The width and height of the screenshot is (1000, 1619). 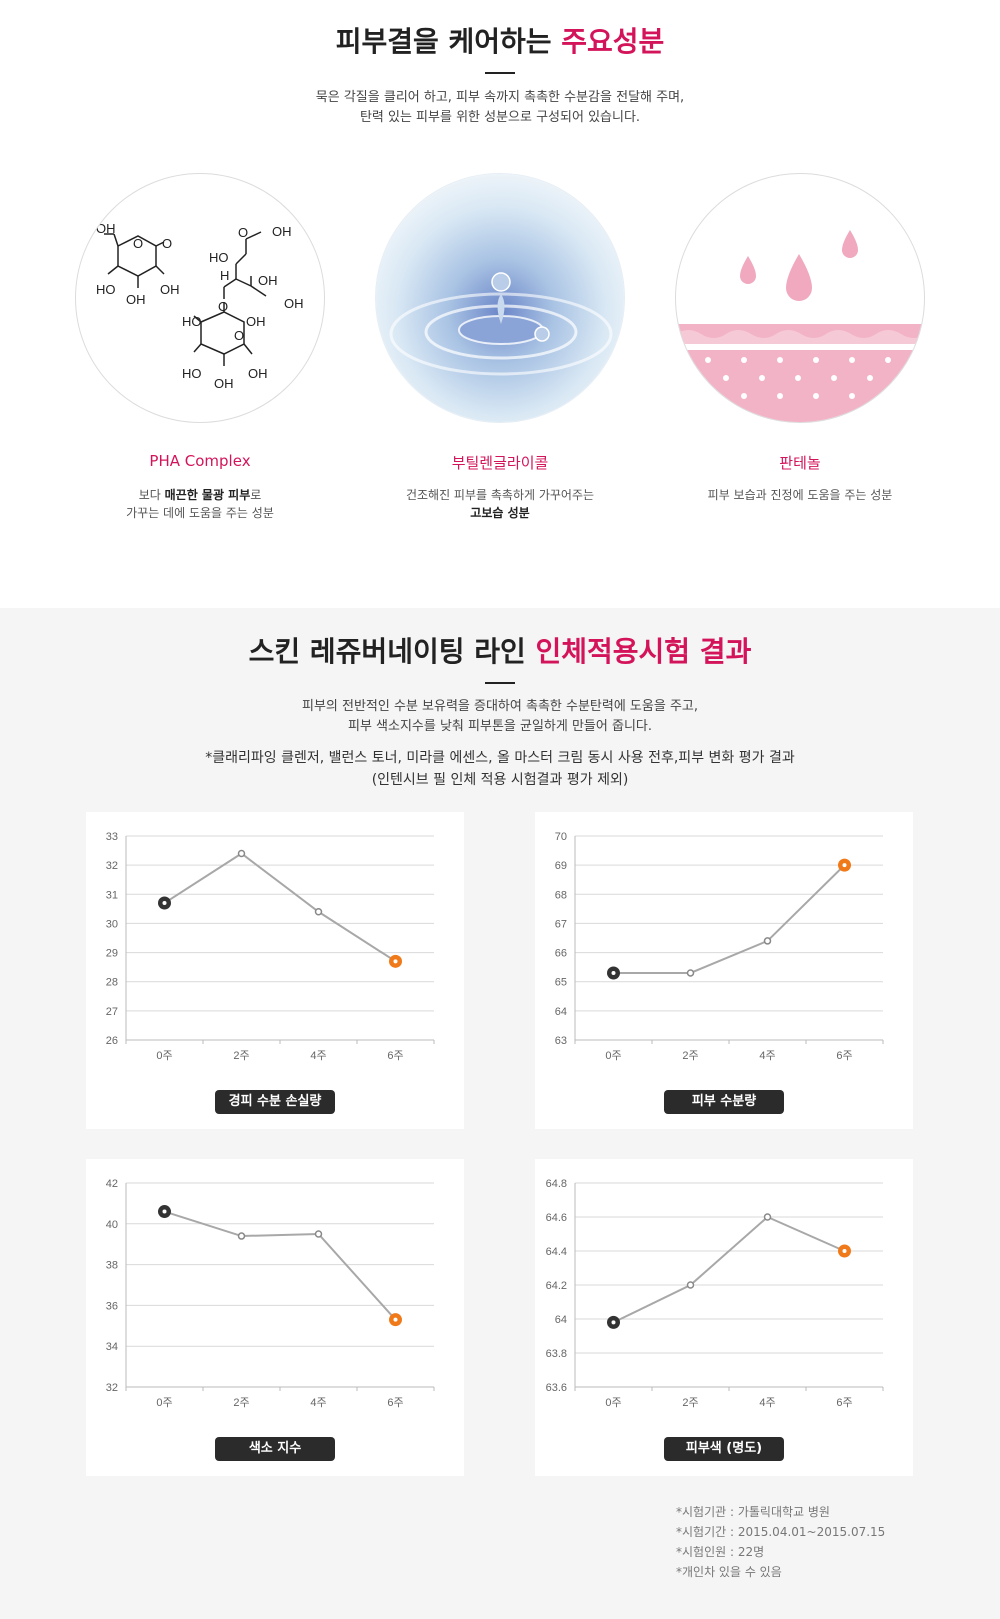 I want to click on y-tick-label: 63.6, so click(x=556, y=1388).